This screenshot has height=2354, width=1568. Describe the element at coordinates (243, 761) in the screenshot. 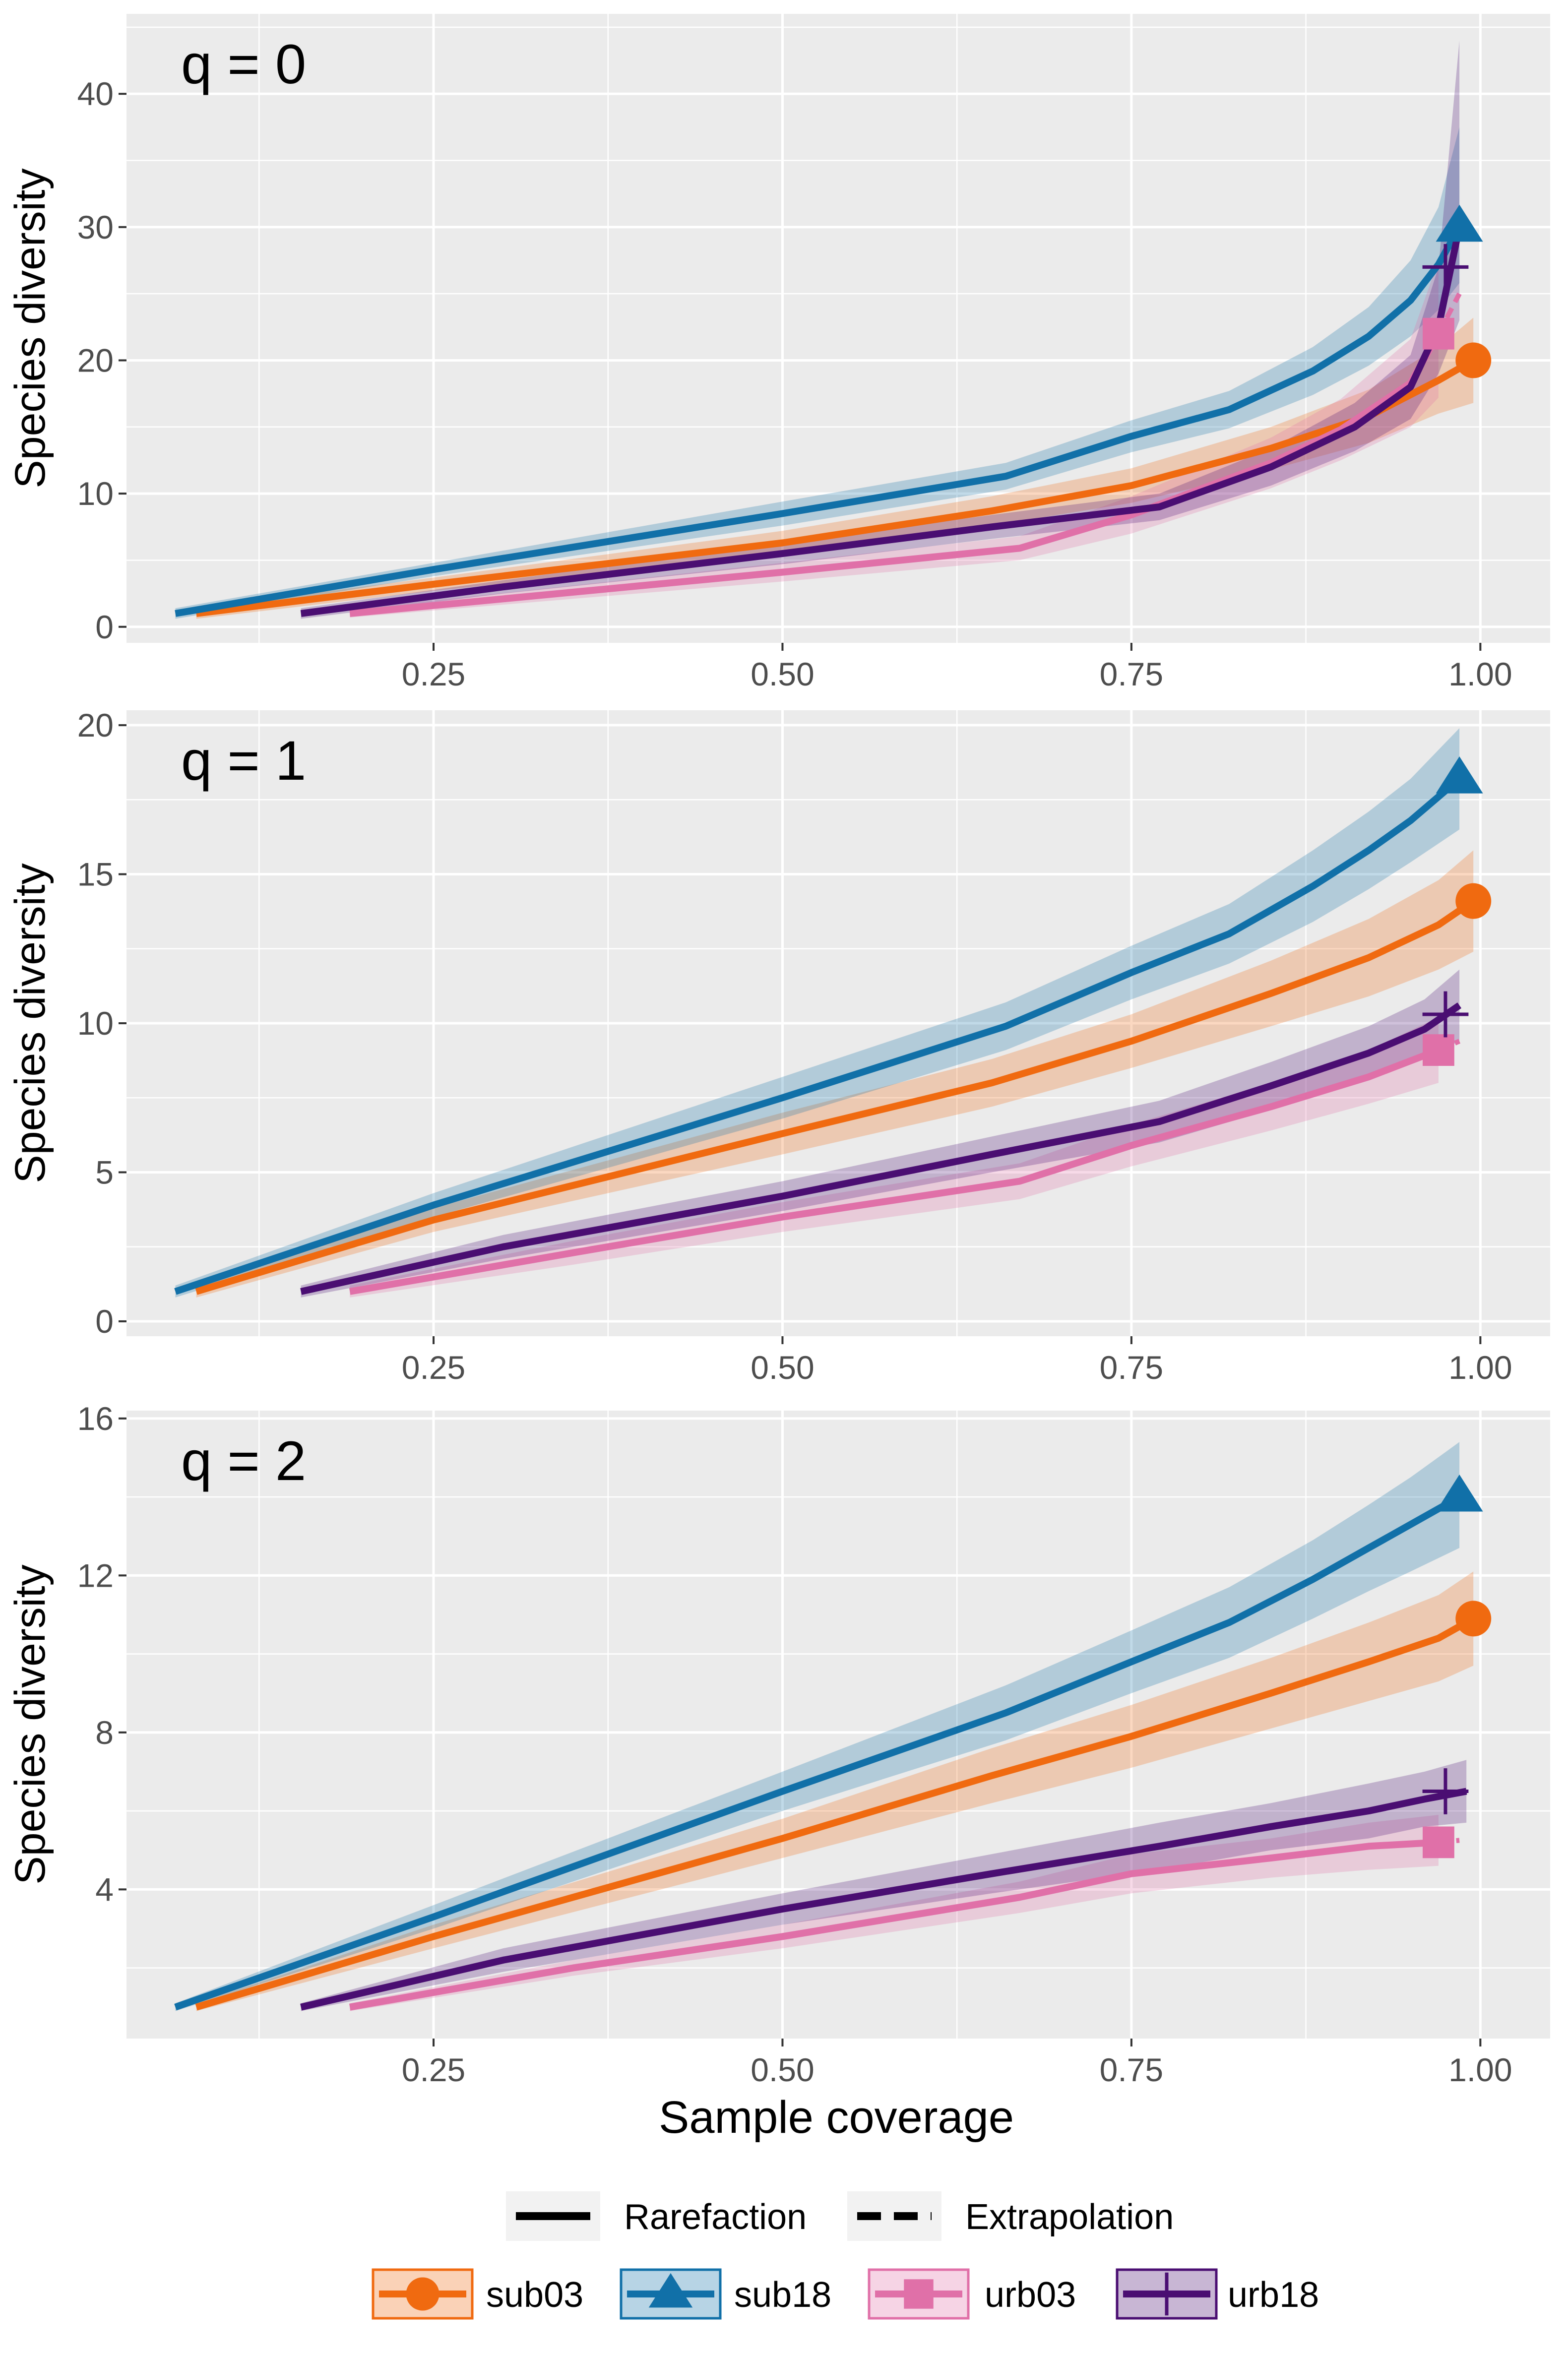

I see `facet-label: q = 1` at that location.